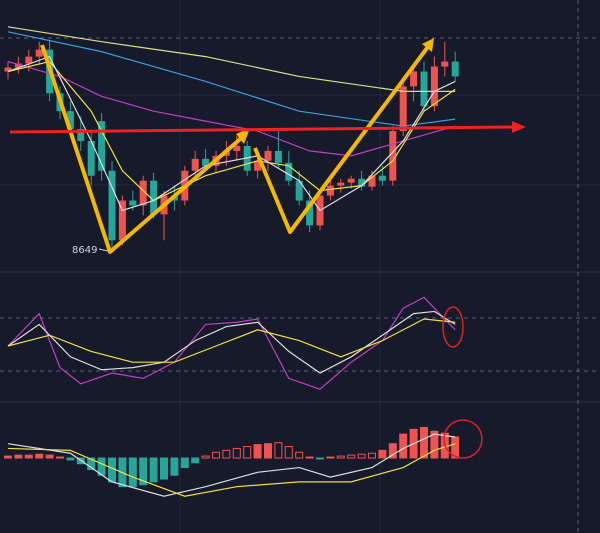 This screenshot has width=600, height=533. I want to click on low-label: 8649, so click(84, 250).